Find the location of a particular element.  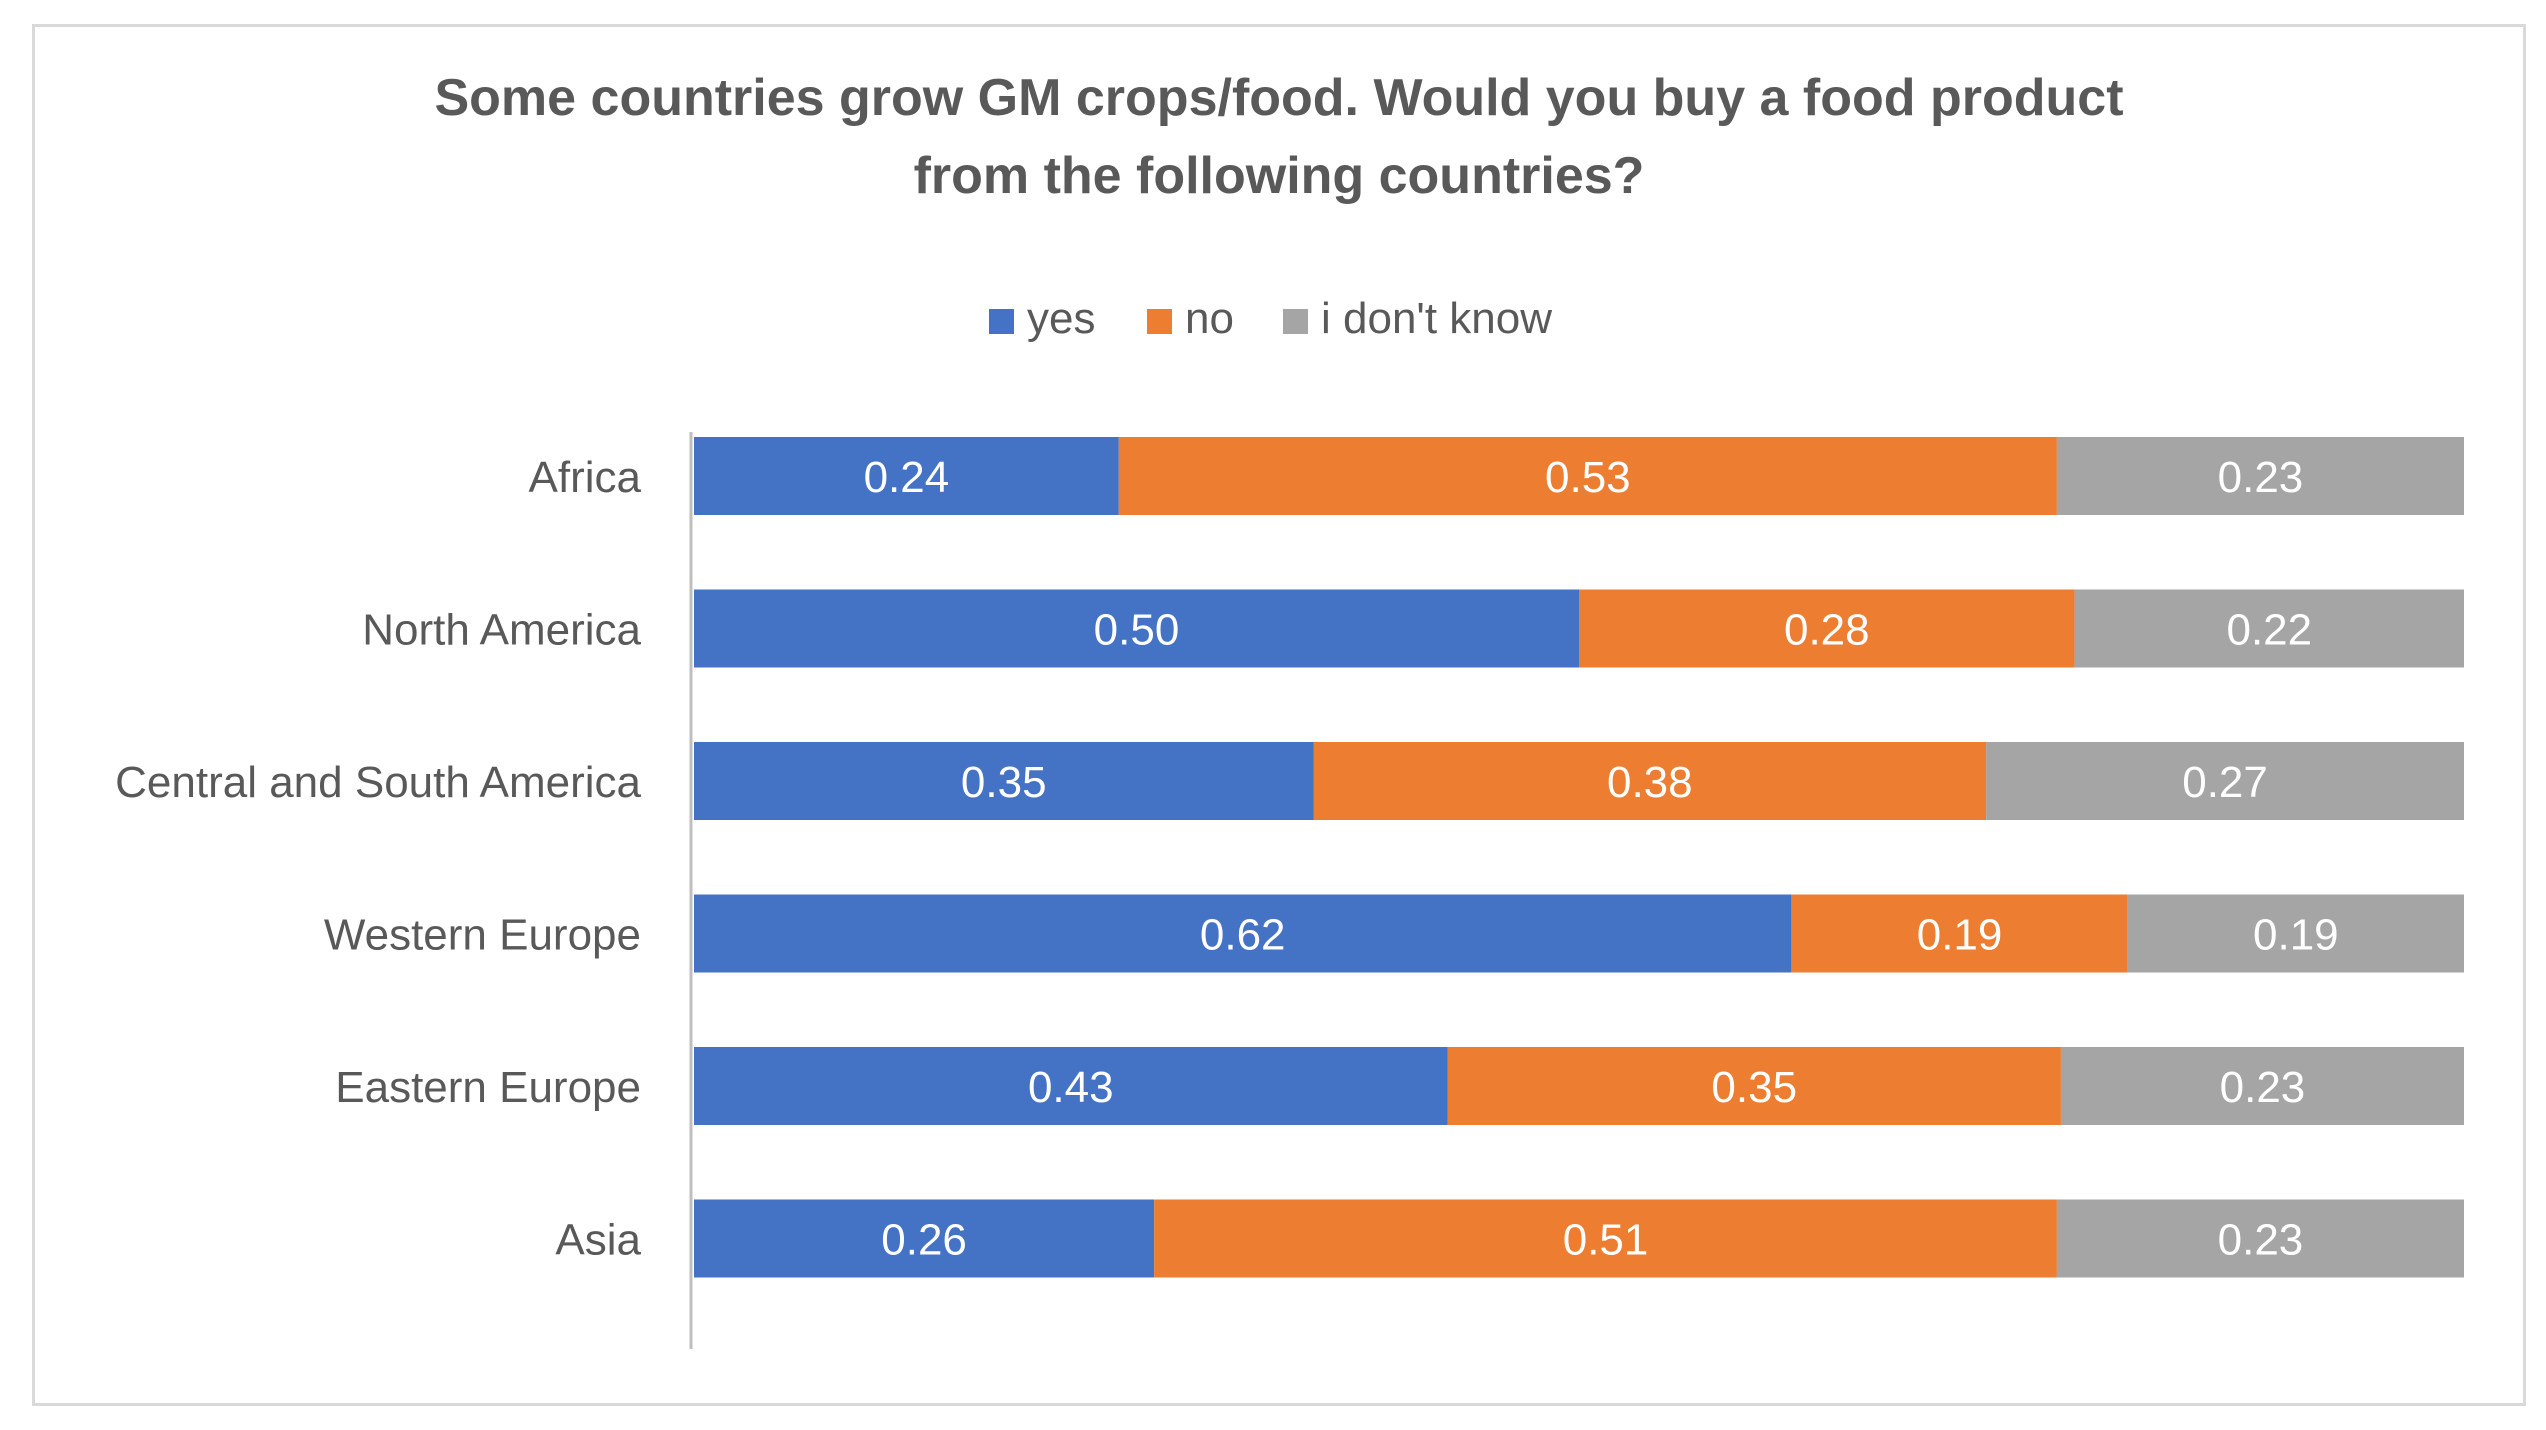

legend: yes no i don't know is located at coordinates (1270, 318).